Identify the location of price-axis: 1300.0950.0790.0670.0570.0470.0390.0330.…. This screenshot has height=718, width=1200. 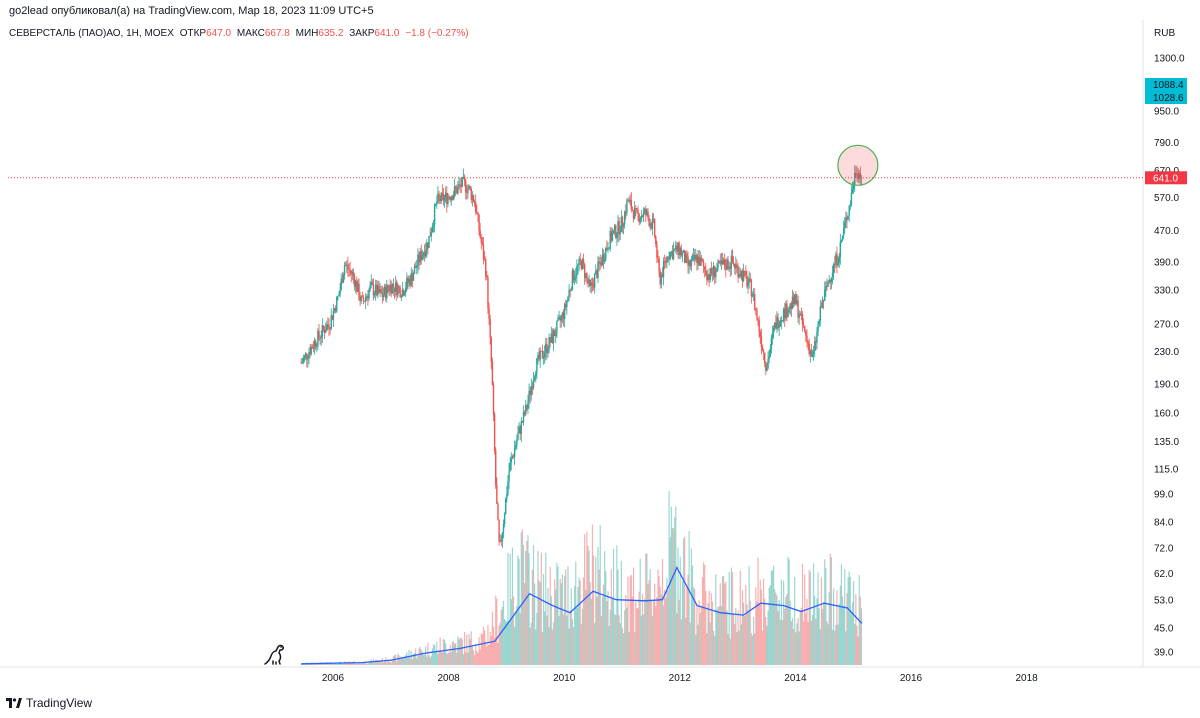
(1169, 356).